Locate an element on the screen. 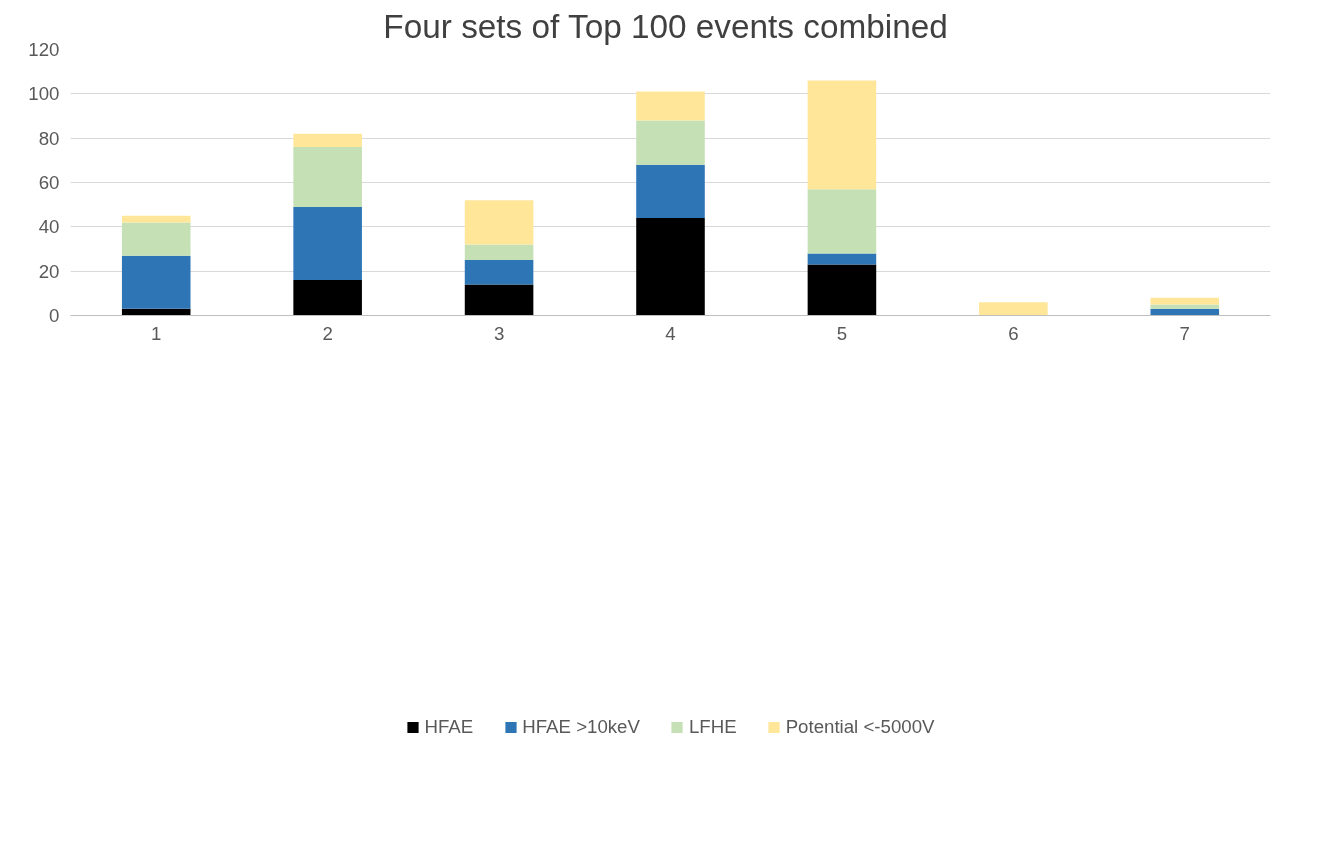  y-tick-label: 40 is located at coordinates (49, 227).